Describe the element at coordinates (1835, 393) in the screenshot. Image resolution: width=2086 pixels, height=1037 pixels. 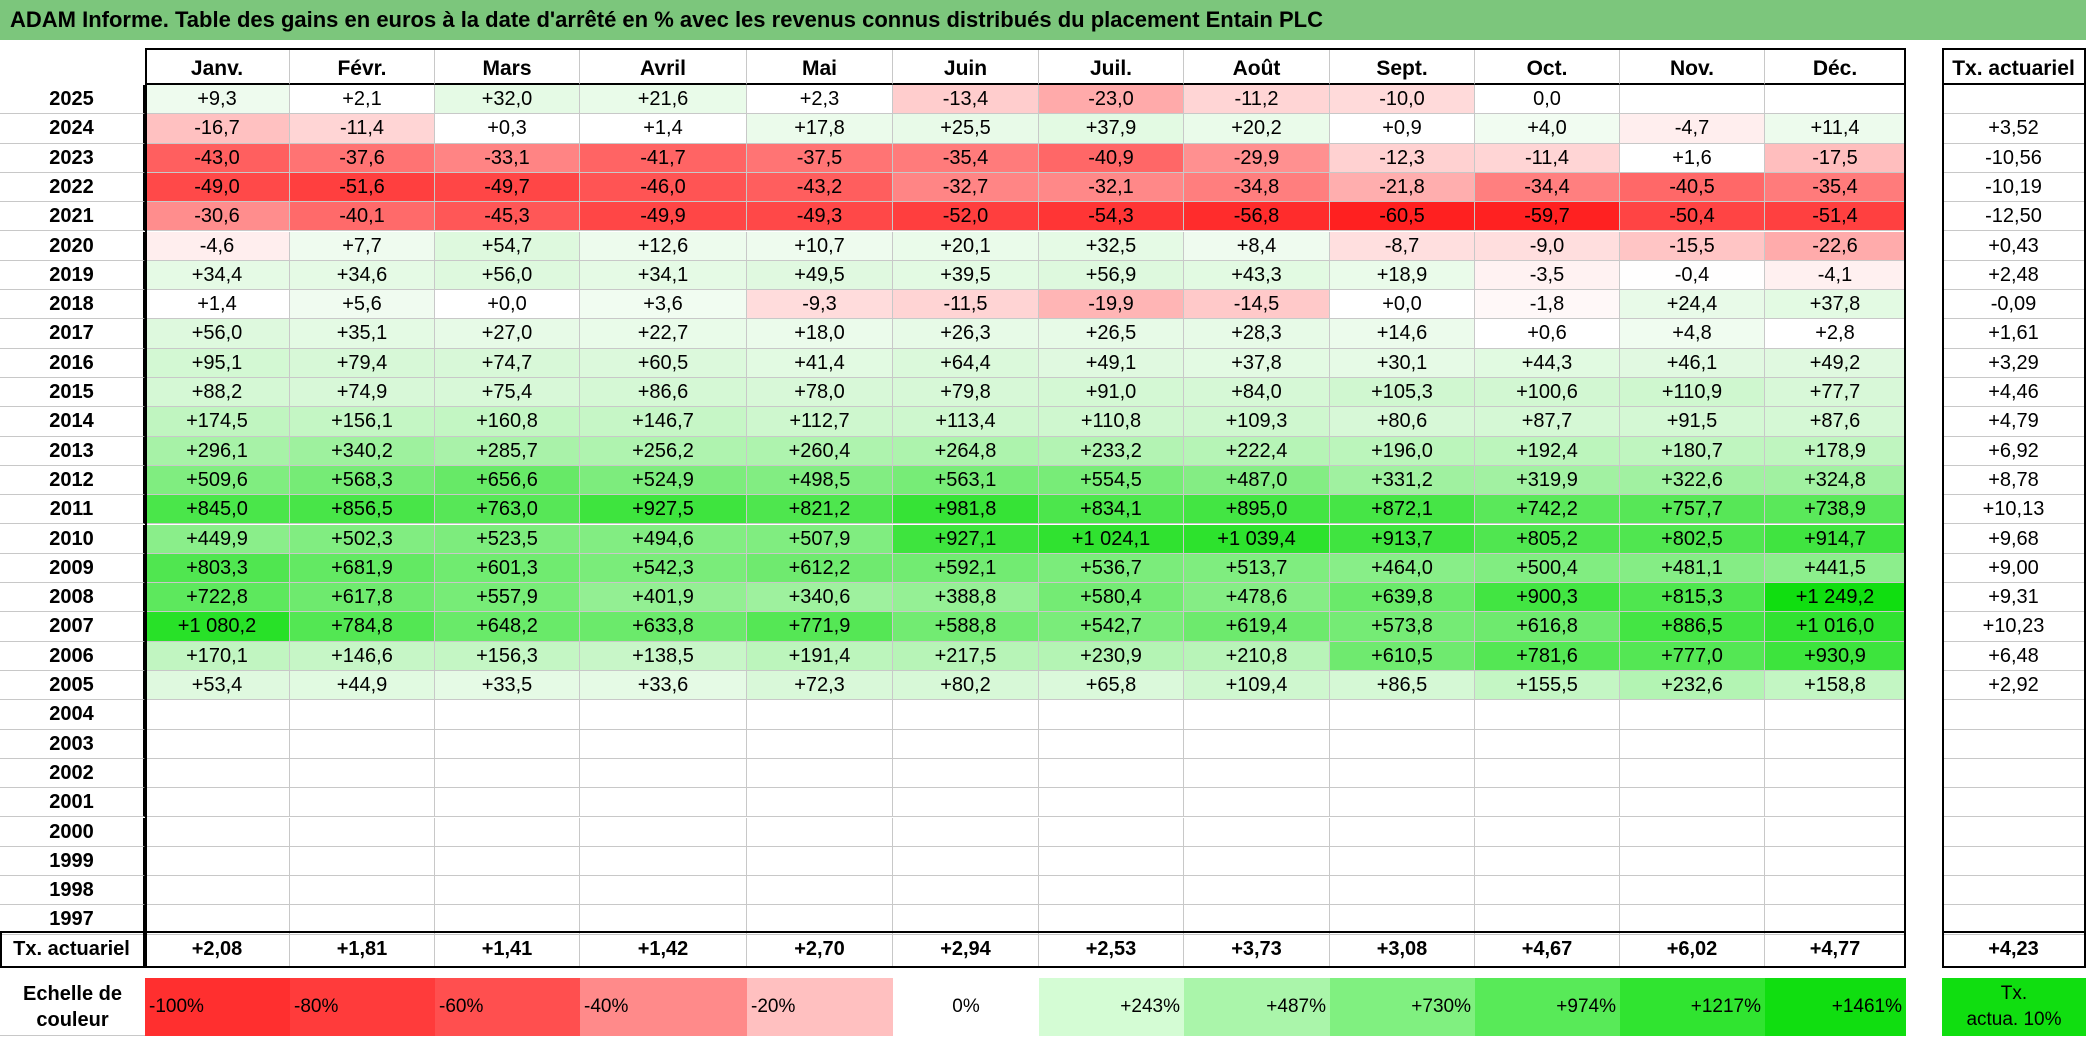
I see `table-cell: +77,7` at that location.